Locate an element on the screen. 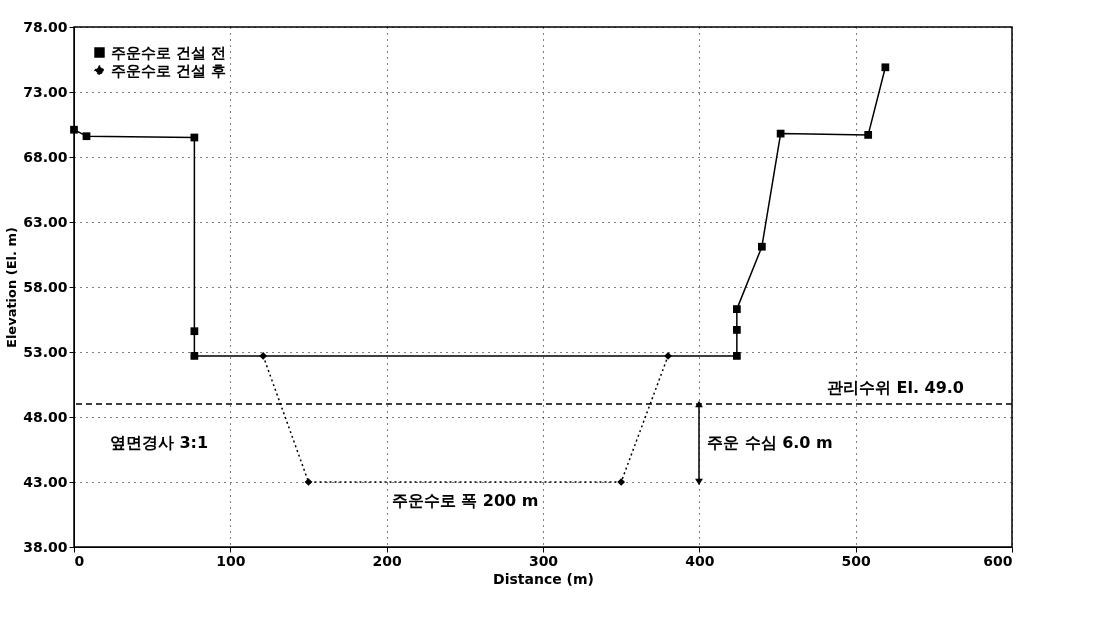  y-tick-label: 58.00 is located at coordinates (45, 286).